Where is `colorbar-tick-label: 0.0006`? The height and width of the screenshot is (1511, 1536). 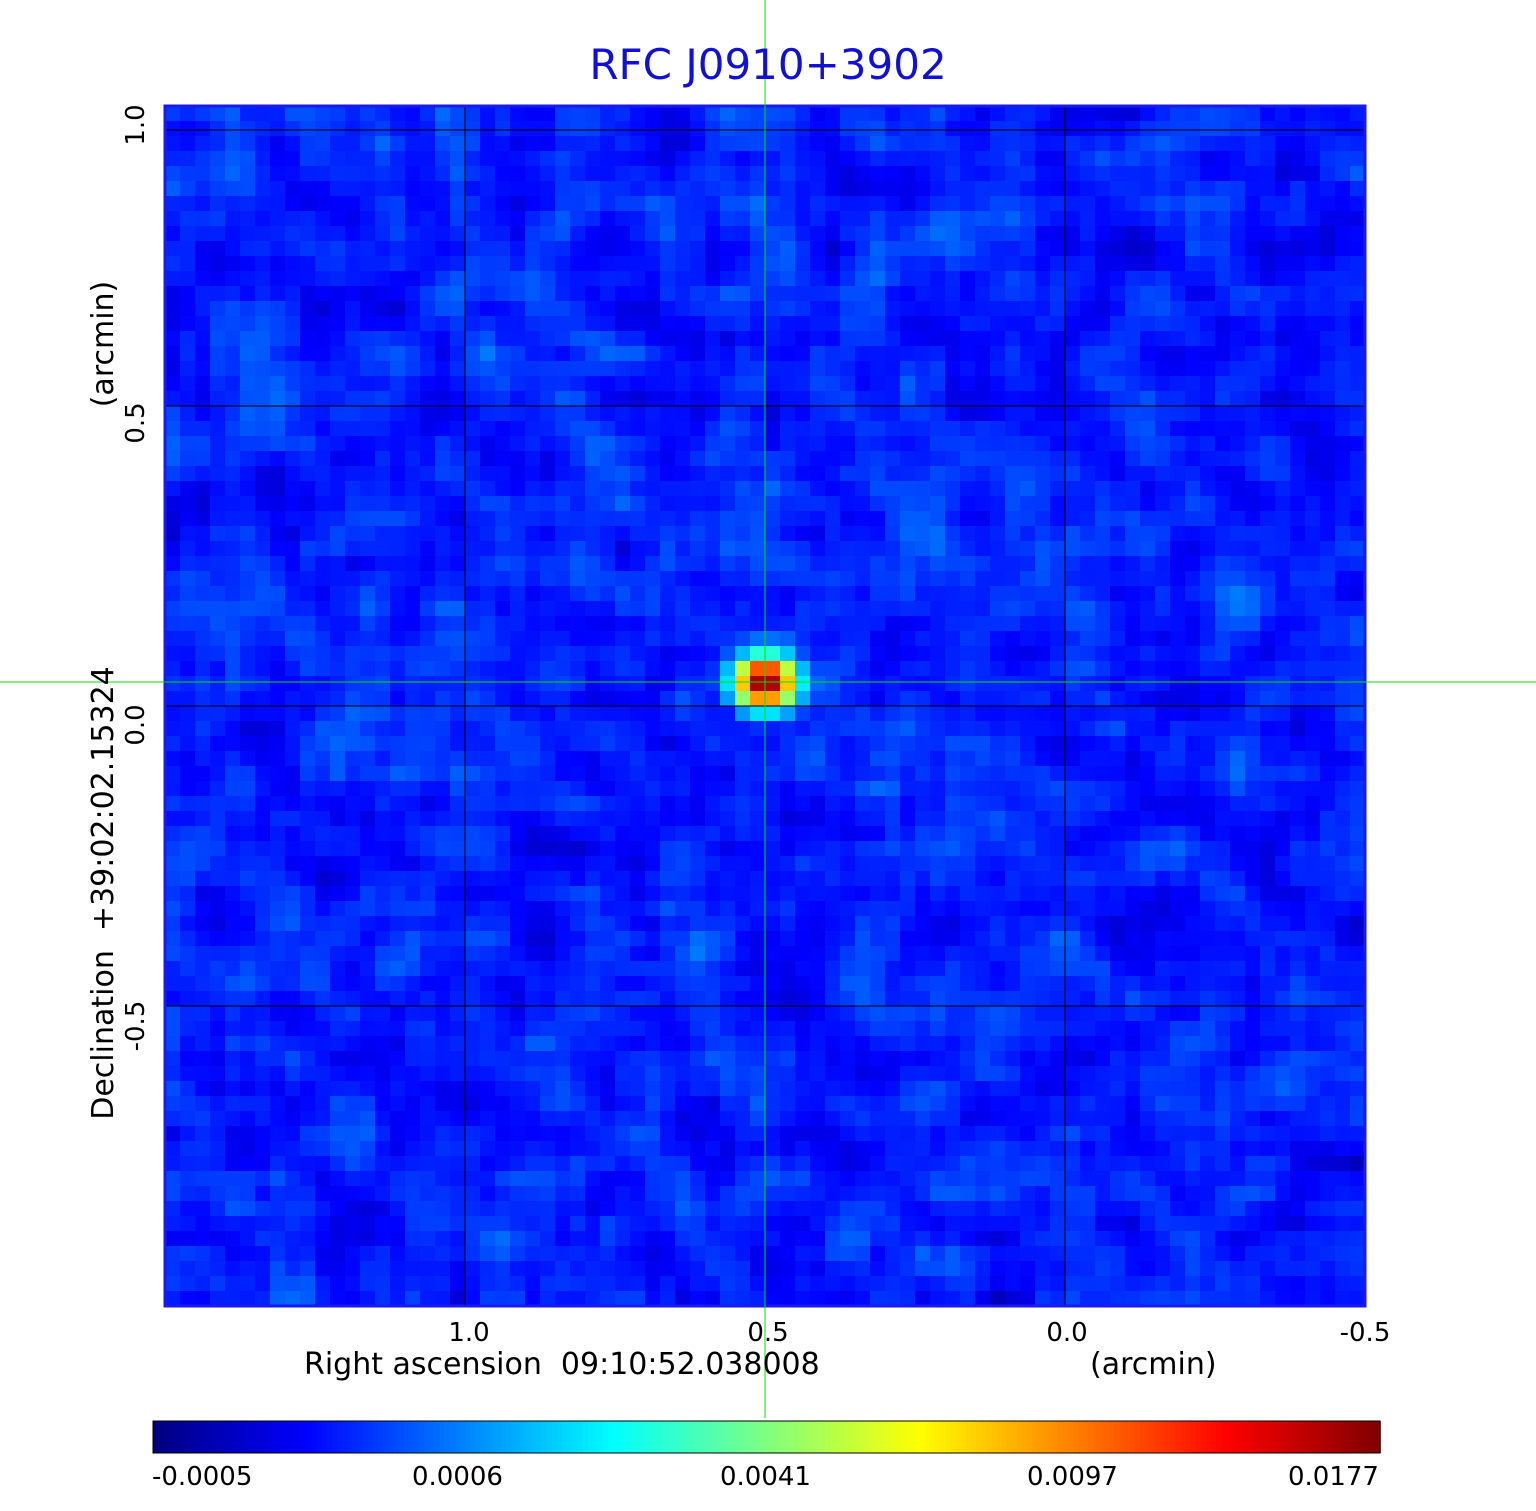
colorbar-tick-label: 0.0006 is located at coordinates (457, 1477).